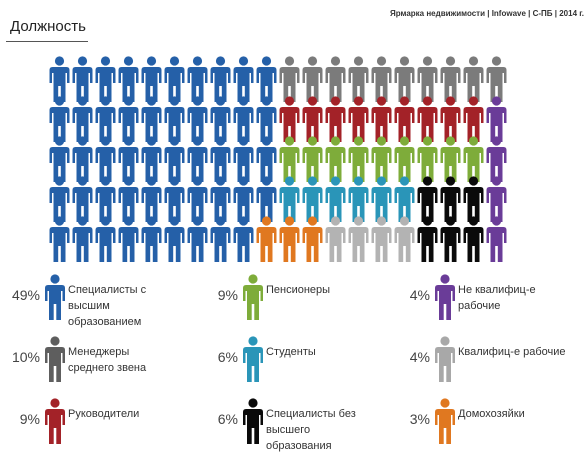 This screenshot has width=588, height=456. I want to click on legend-item: 6% Специалисты без высшего образования, so click(288, 424).